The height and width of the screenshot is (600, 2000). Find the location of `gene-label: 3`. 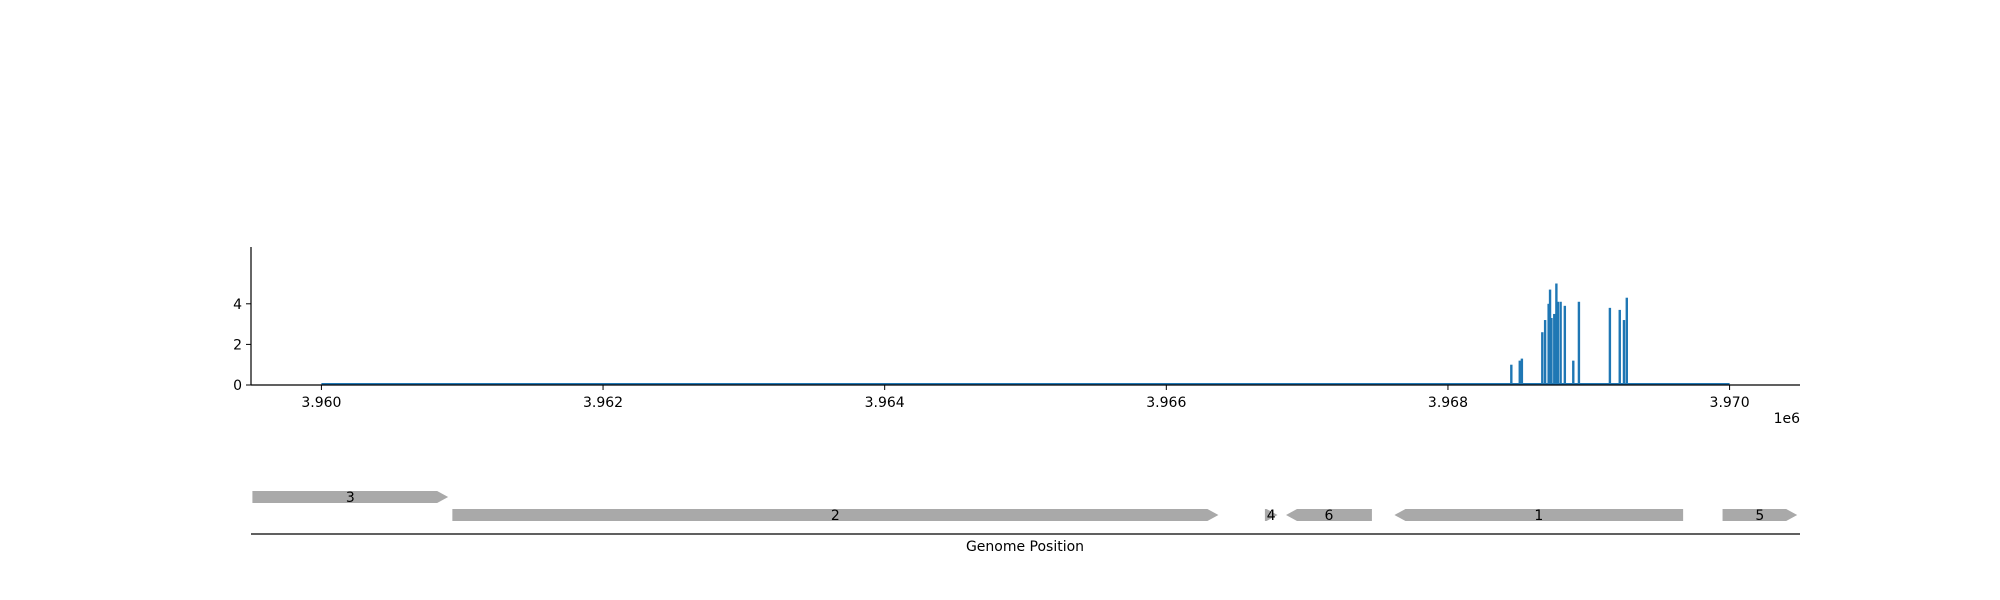

gene-label: 3 is located at coordinates (350, 498).